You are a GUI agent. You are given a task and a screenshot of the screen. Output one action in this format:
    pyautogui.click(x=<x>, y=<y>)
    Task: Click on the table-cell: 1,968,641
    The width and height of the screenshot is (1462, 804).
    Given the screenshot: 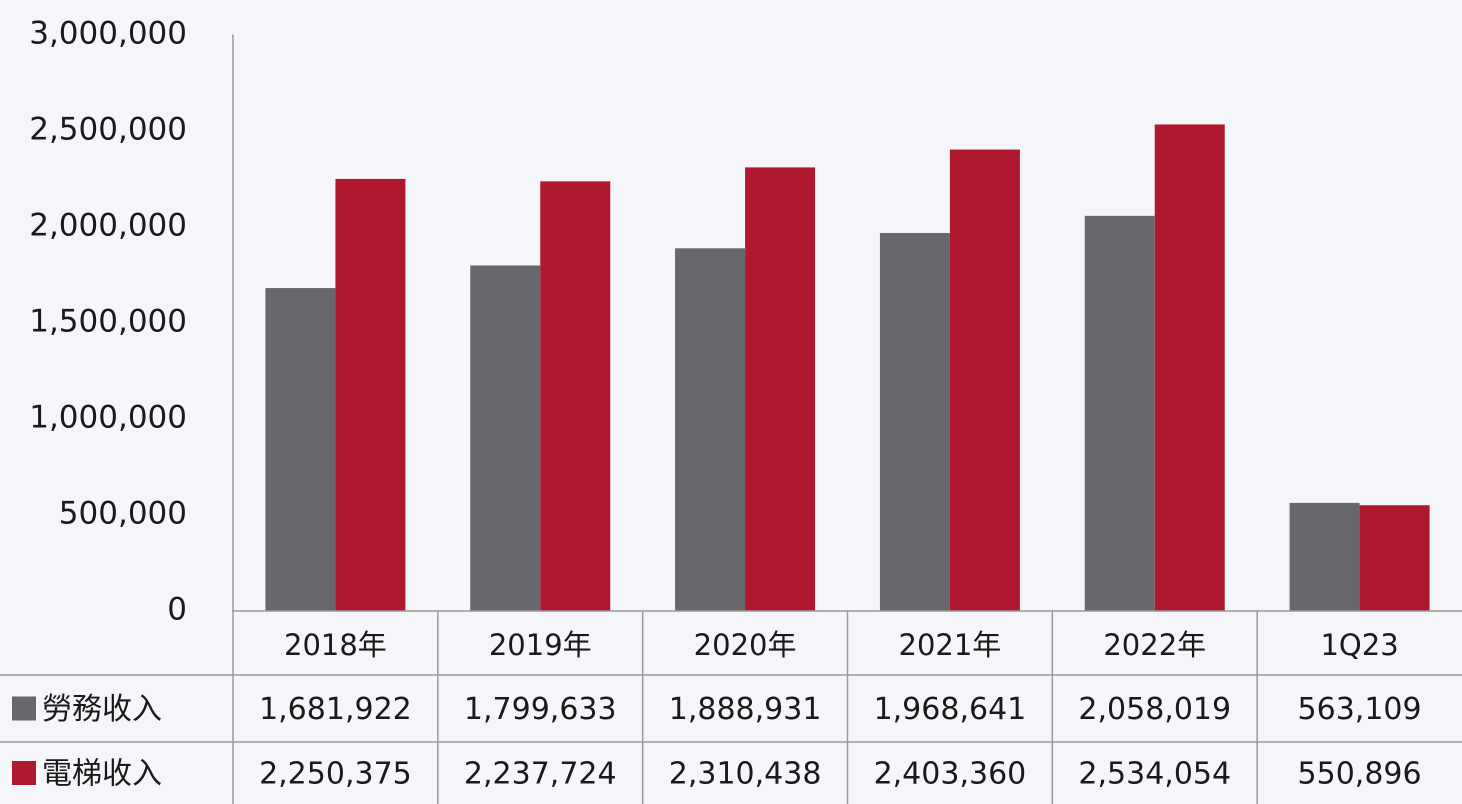 What is the action you would take?
    pyautogui.click(x=950, y=709)
    